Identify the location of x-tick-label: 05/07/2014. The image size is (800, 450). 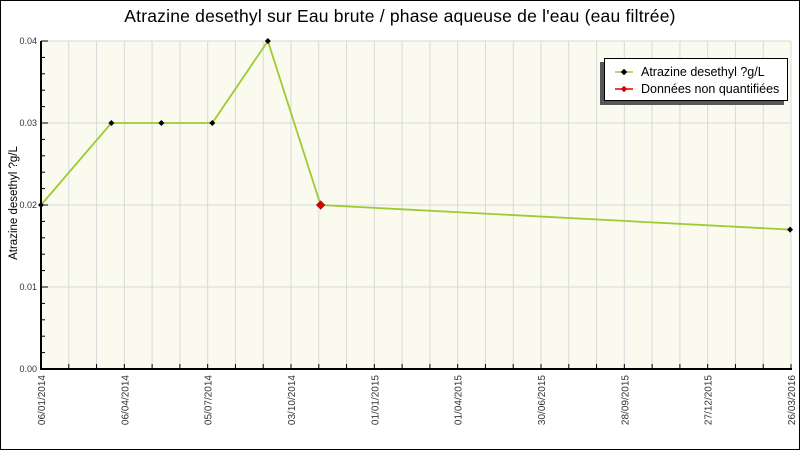
(209, 400).